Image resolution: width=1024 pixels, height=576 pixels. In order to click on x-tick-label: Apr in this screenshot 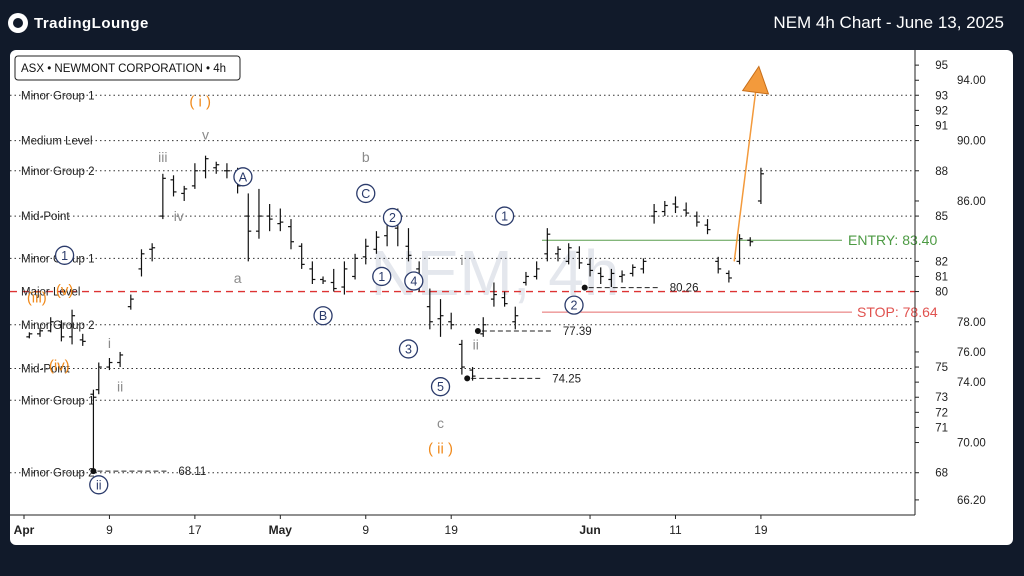, I will do `click(24, 530)`.